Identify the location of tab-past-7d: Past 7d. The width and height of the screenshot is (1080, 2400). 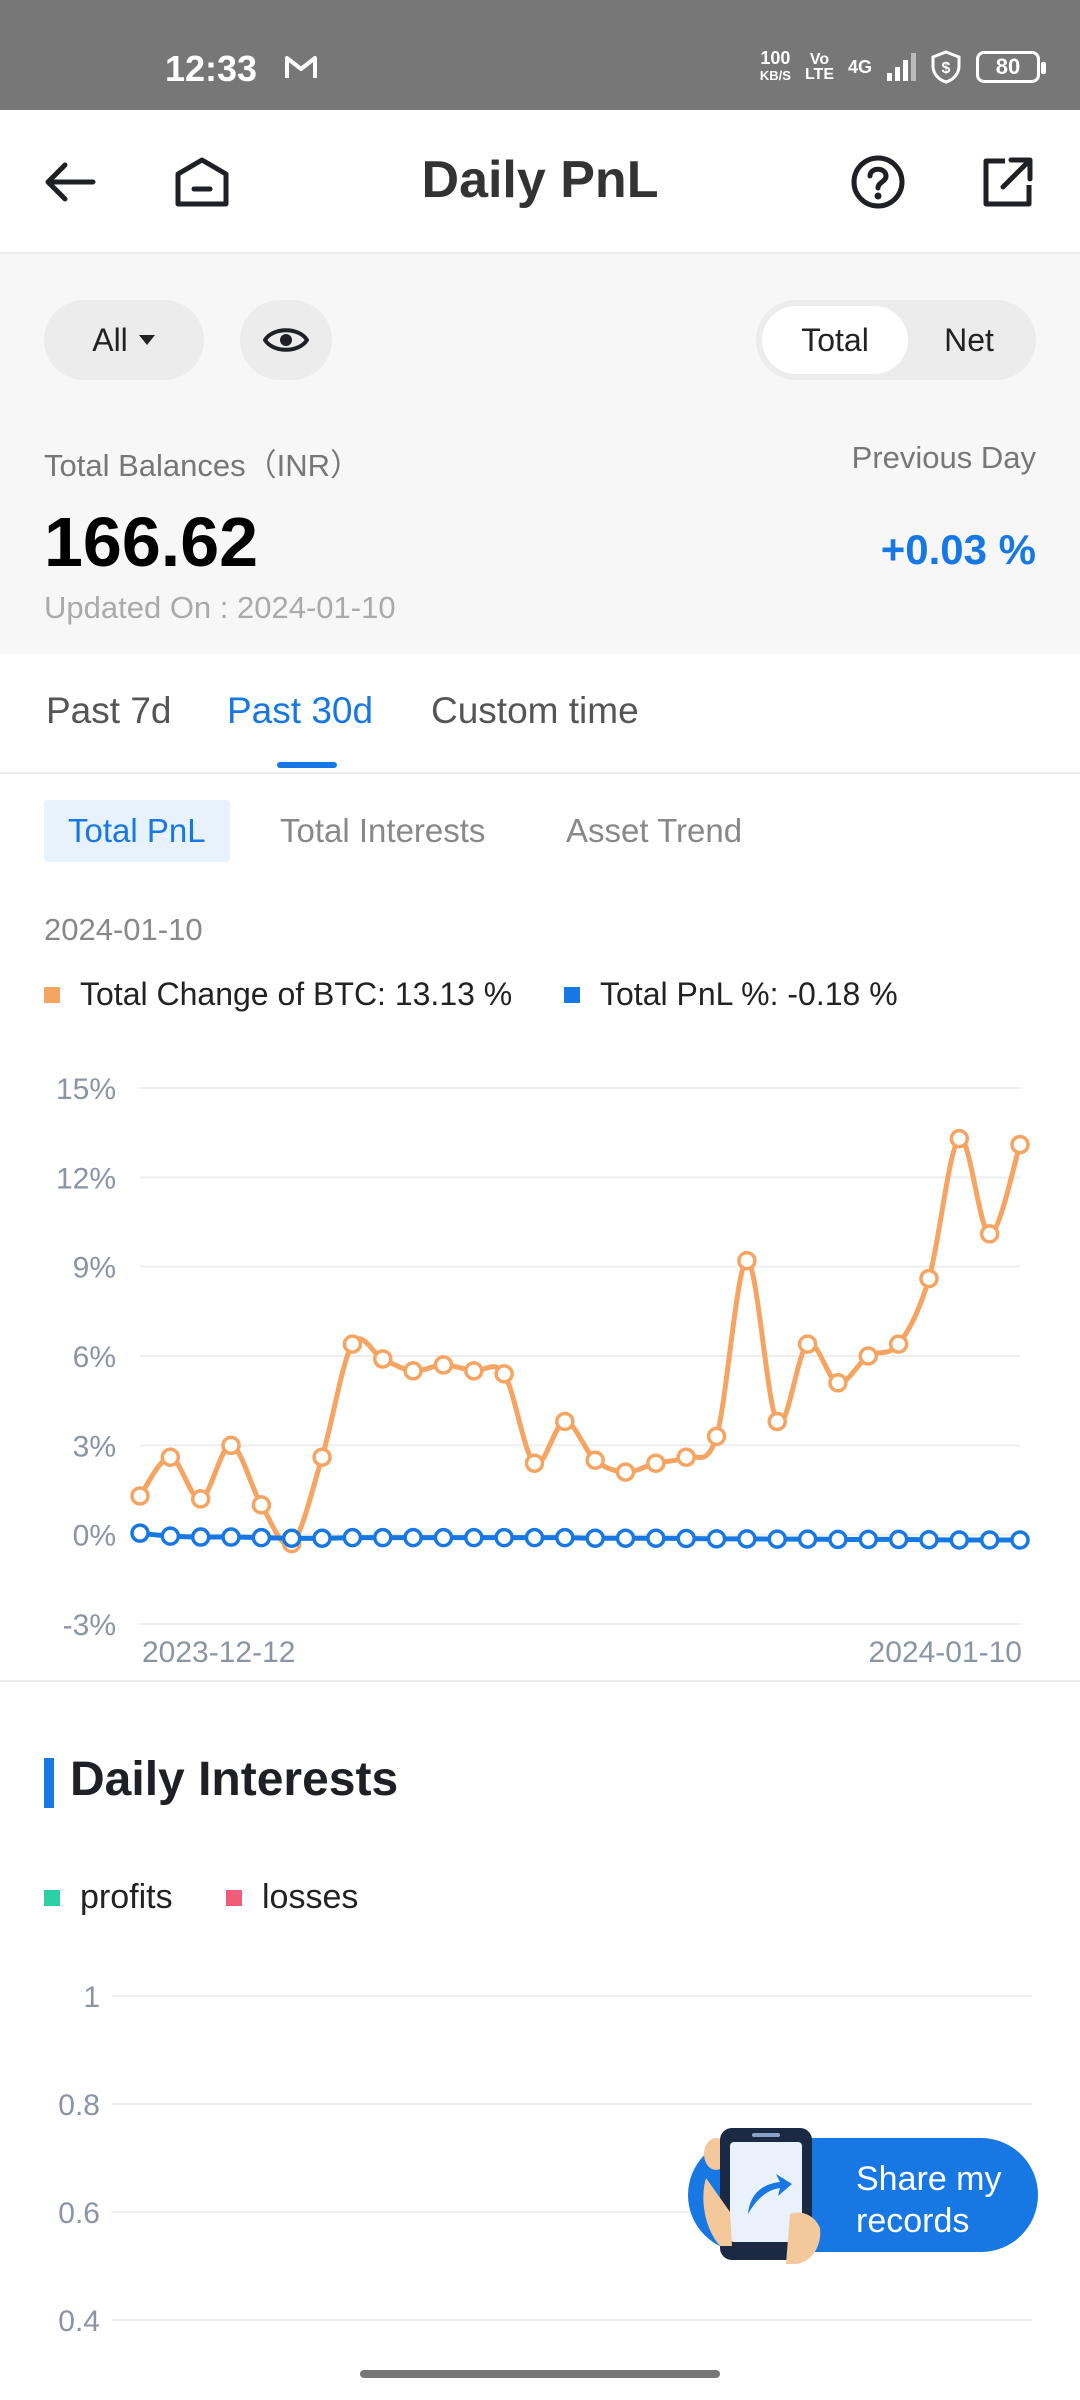
(109, 710).